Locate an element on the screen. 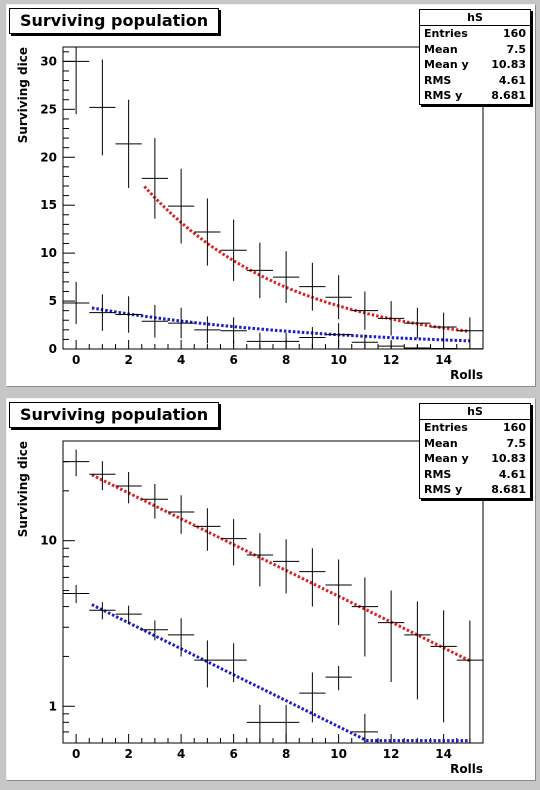 The height and width of the screenshot is (790, 540). y-tick-label: 15 is located at coordinates (48, 205).